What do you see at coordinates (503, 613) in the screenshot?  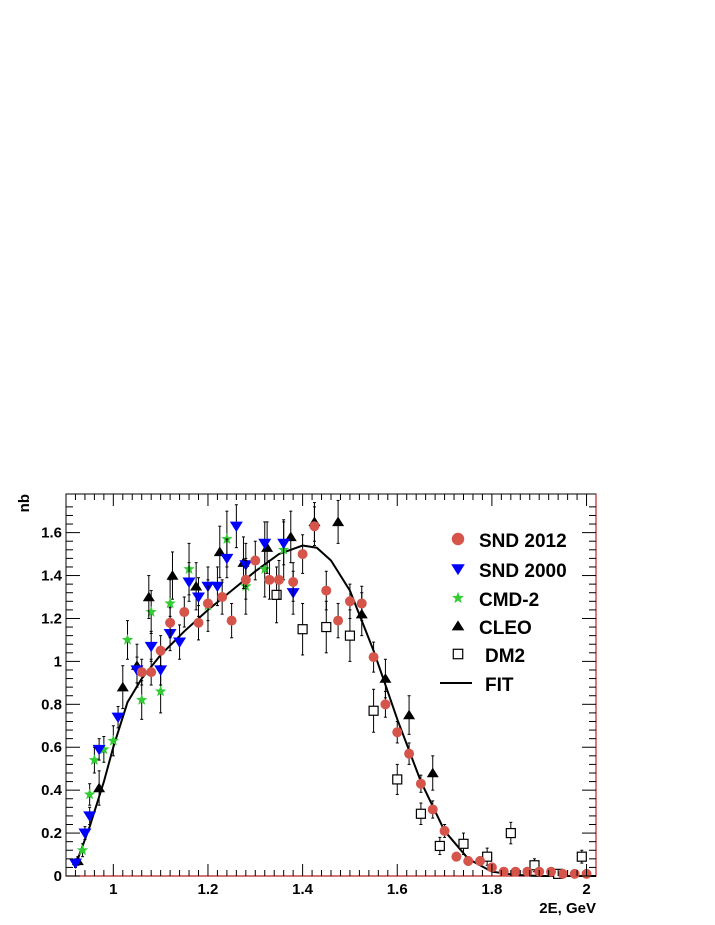 I see `legend: SND 2012 SND 2000 CMD-2 CLEO DM2 FIT` at bounding box center [503, 613].